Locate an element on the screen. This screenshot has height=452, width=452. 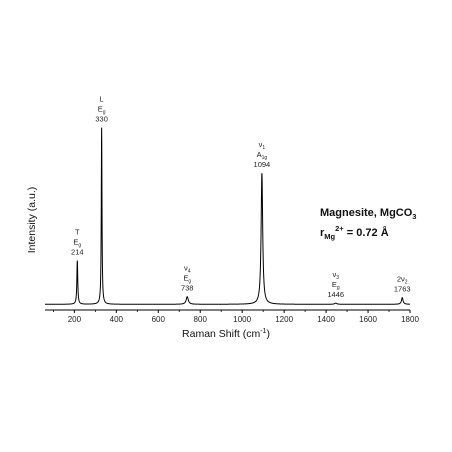
x-tick-label: 1400 is located at coordinates (326, 319).